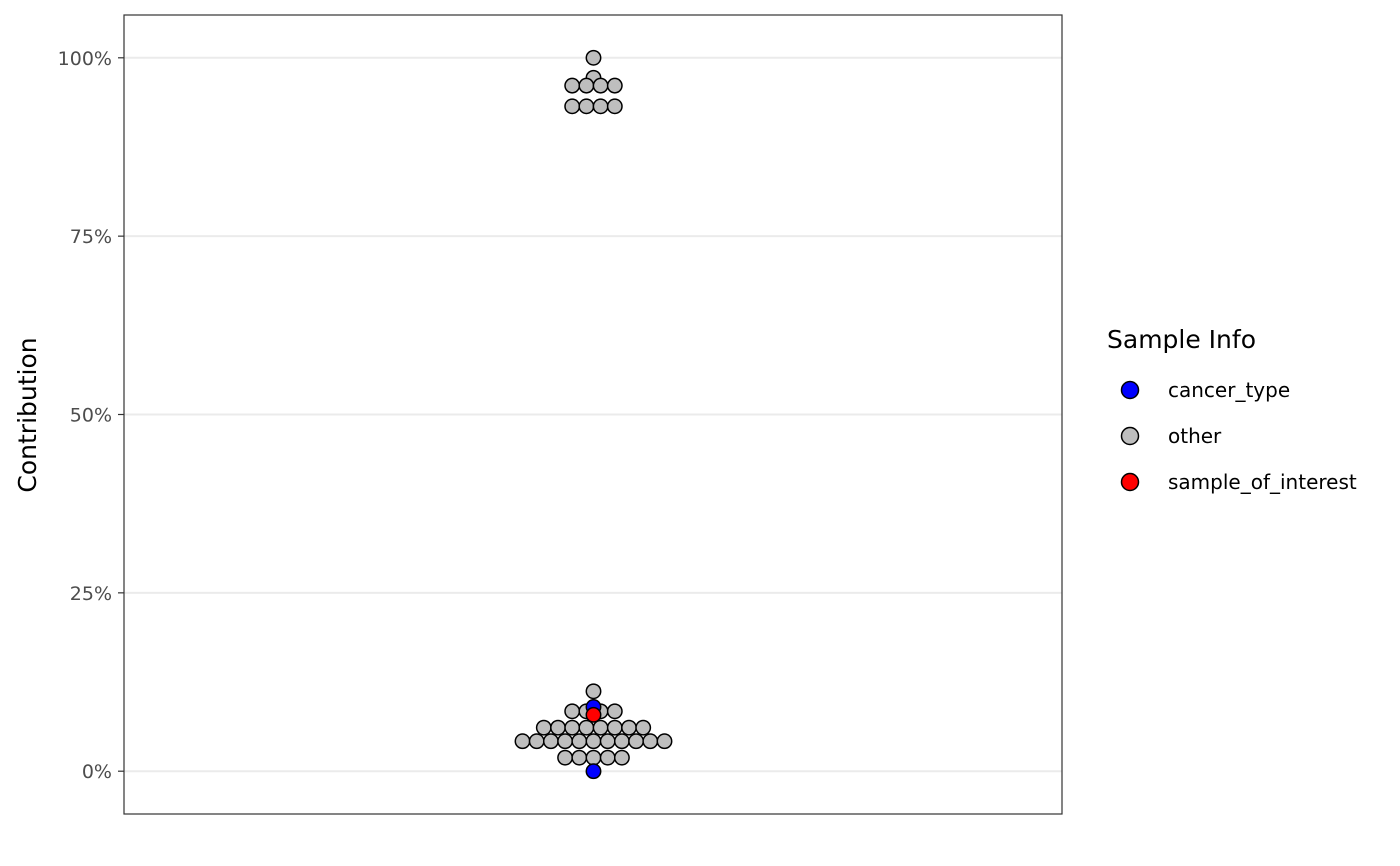 This screenshot has height=866, width=1400. What do you see at coordinates (1262, 482) in the screenshot?
I see `legend-label-sample-of-interest: sample_of_interest` at bounding box center [1262, 482].